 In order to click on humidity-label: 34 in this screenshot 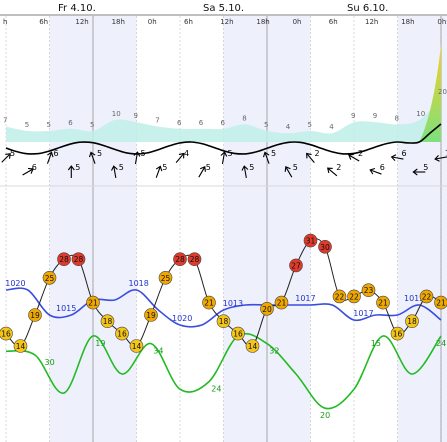, I will do `click(158, 351)`.